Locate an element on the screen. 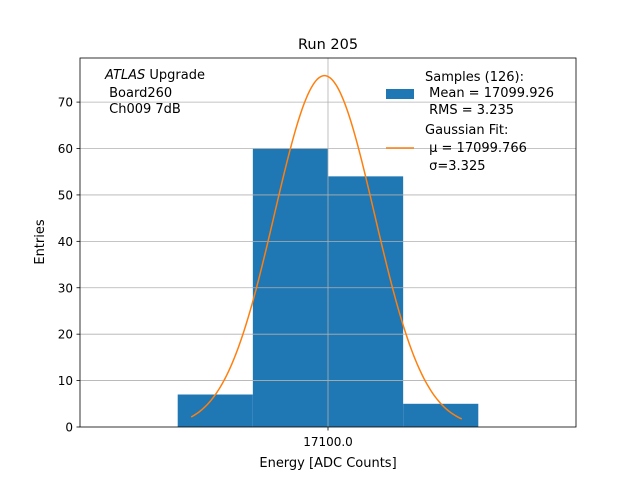 The image size is (640, 484). y-tick-label: 10 is located at coordinates (65, 381).